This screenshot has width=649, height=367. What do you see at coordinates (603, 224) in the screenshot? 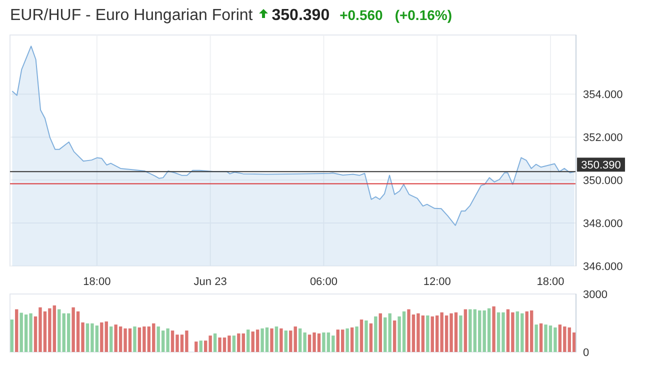
I see `y-tick-label: 348.000` at bounding box center [603, 224].